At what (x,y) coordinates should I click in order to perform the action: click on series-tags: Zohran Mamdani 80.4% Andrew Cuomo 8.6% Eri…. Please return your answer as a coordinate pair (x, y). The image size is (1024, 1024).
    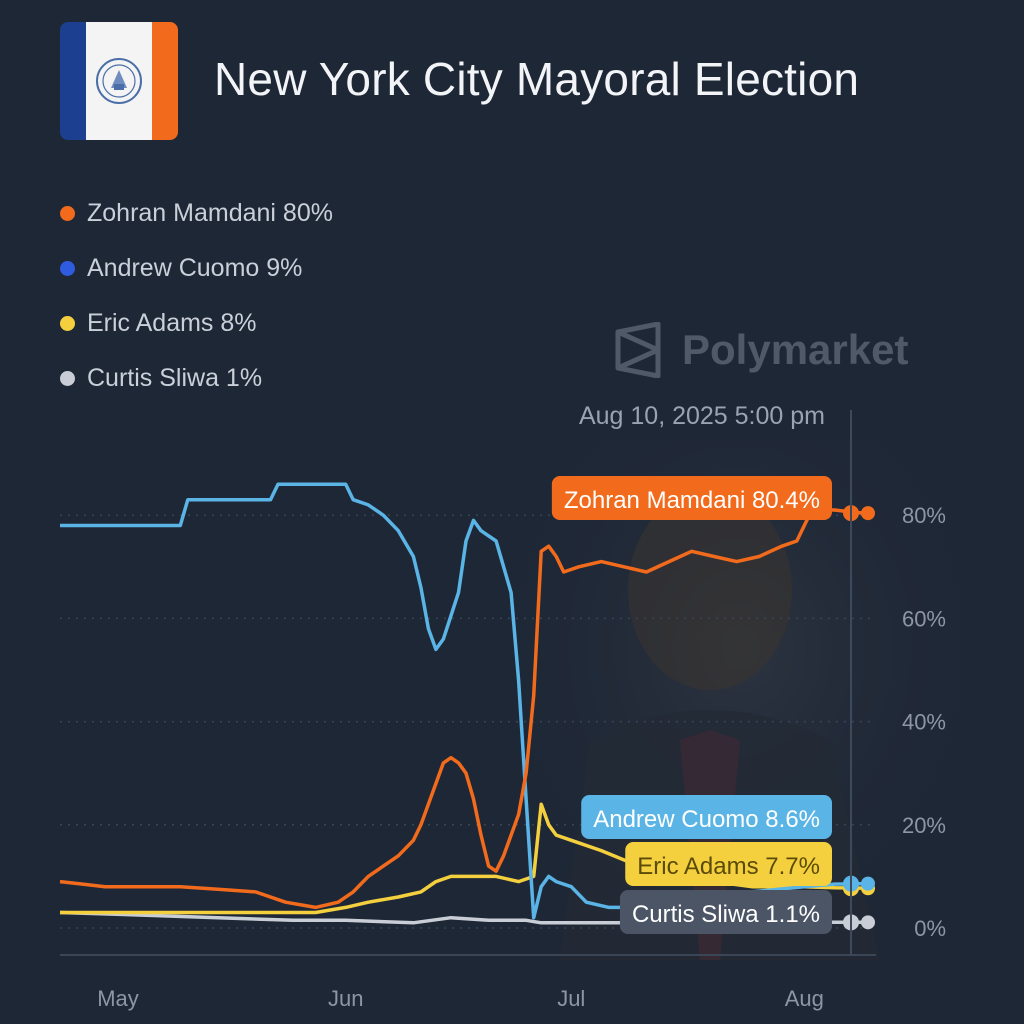
    Looking at the image, I should click on (691, 705).